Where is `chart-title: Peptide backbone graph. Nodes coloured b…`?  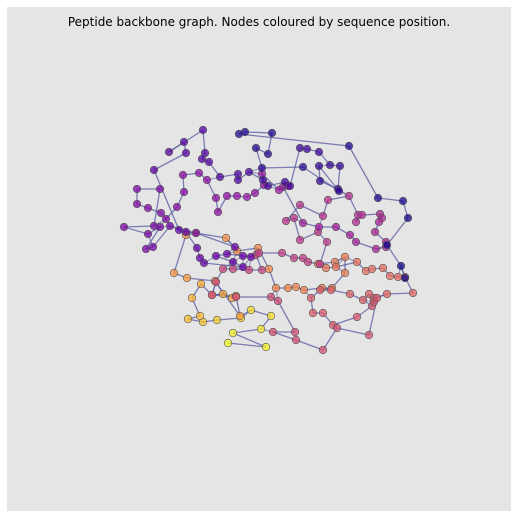 chart-title: Peptide backbone graph. Nodes coloured b… is located at coordinates (259, 22).